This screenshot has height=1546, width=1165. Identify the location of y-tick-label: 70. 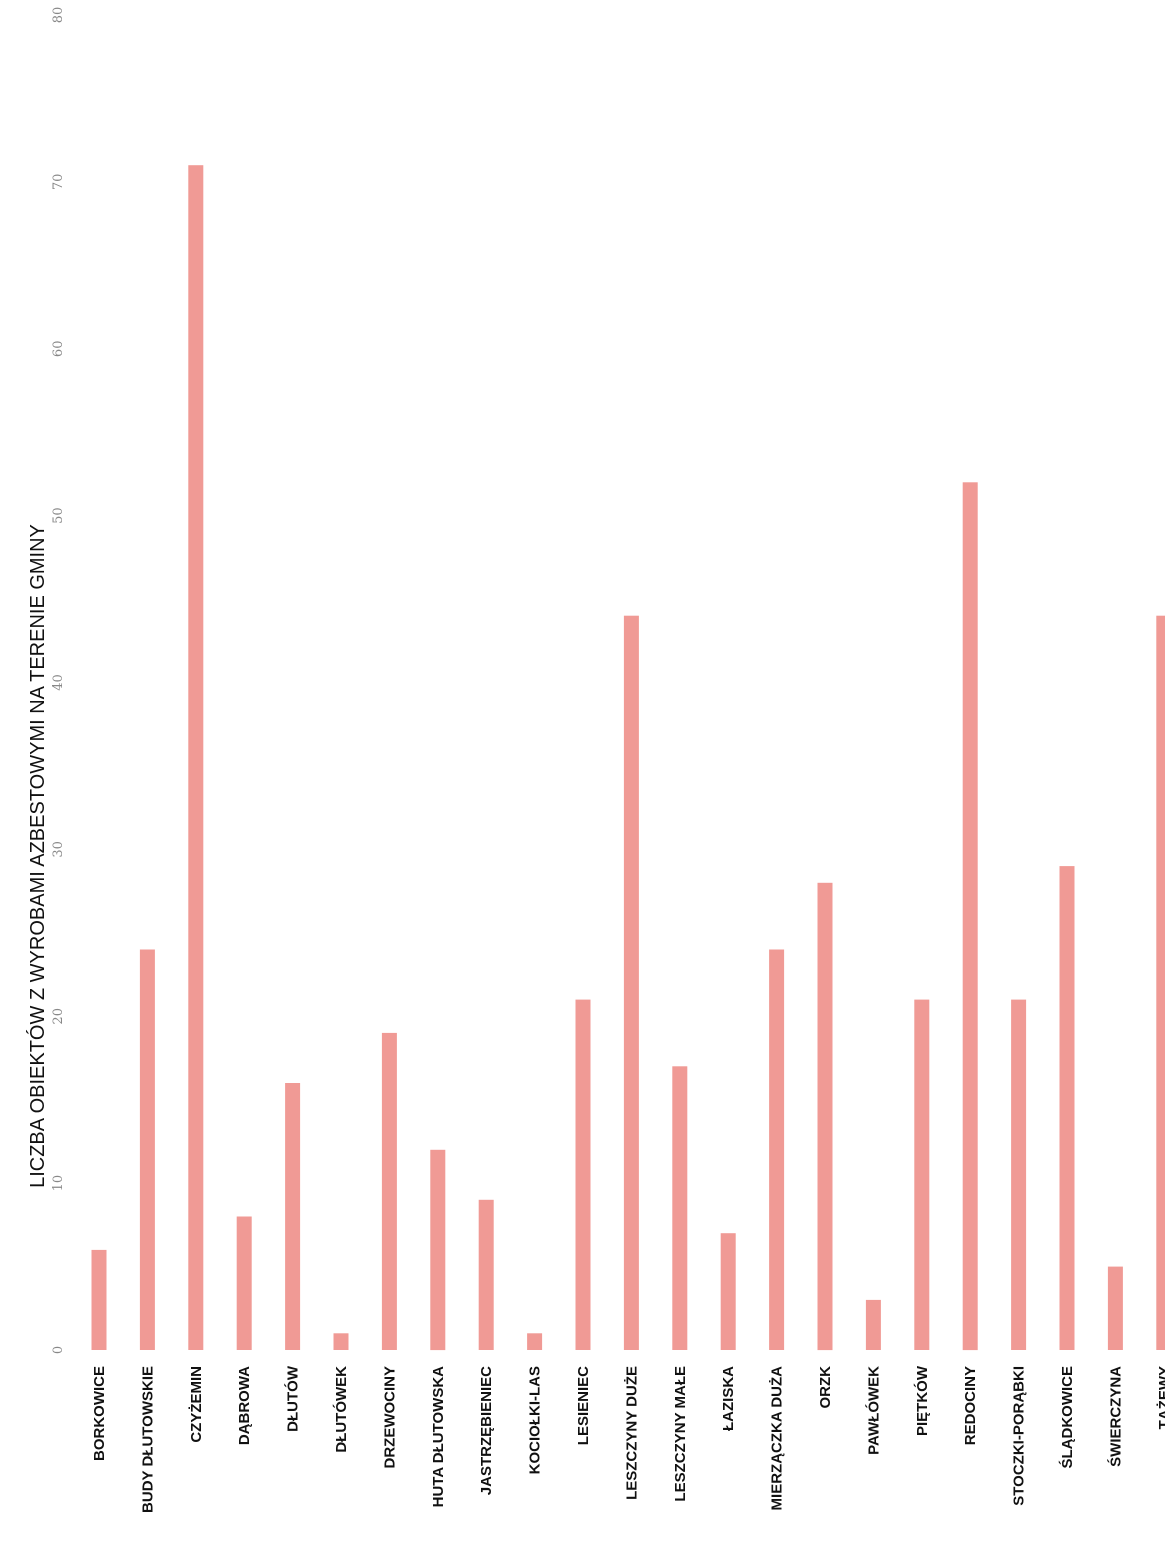
(58, 182).